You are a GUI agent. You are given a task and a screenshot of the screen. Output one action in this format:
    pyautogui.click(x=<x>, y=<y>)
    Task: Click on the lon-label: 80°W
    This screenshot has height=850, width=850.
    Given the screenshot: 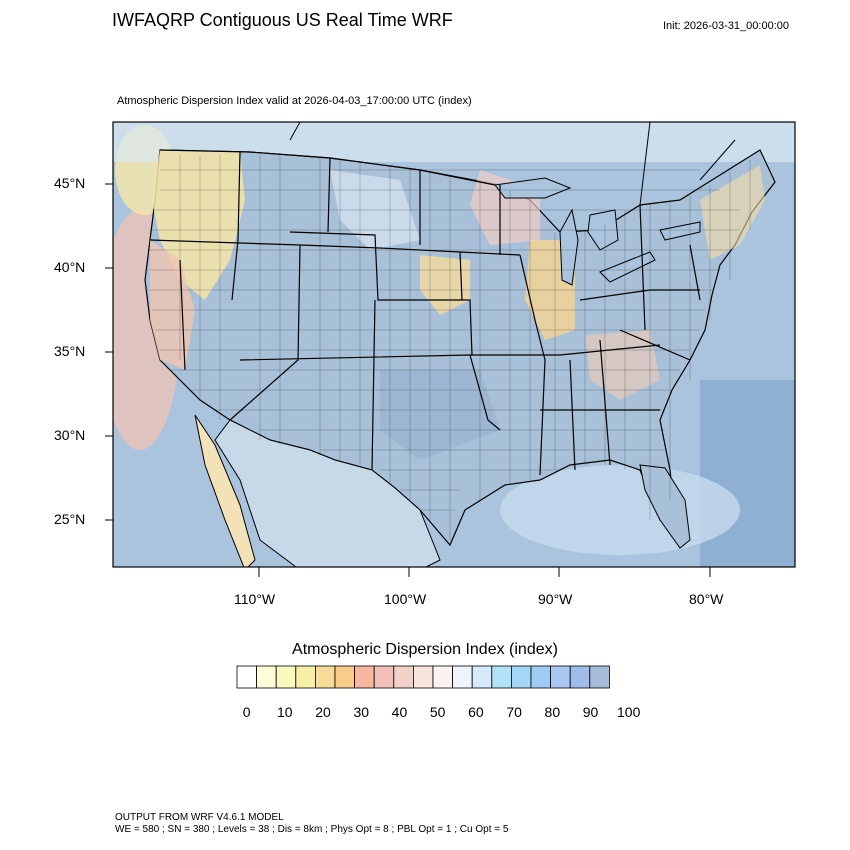 What is the action you would take?
    pyautogui.click(x=706, y=599)
    